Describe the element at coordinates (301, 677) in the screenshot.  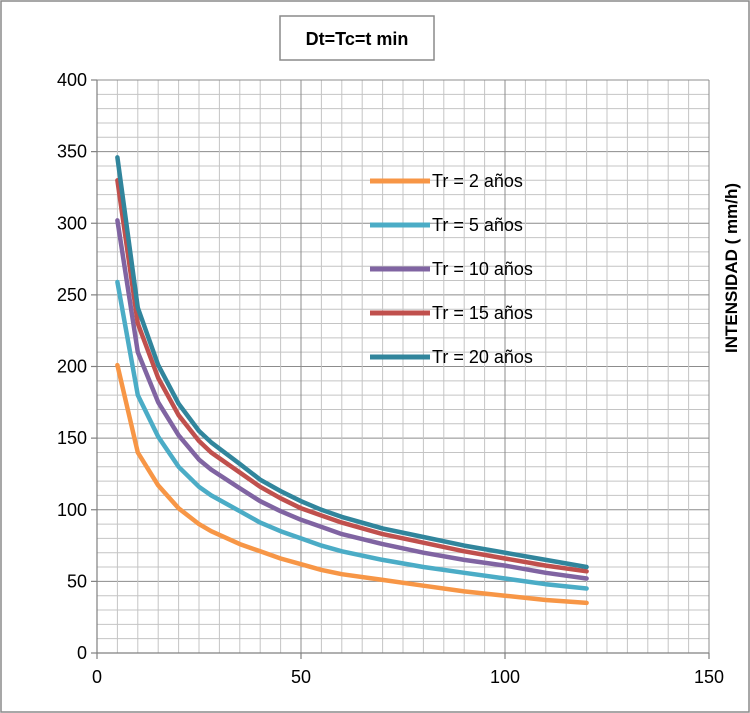
I see `x-tick-label: 50` at that location.